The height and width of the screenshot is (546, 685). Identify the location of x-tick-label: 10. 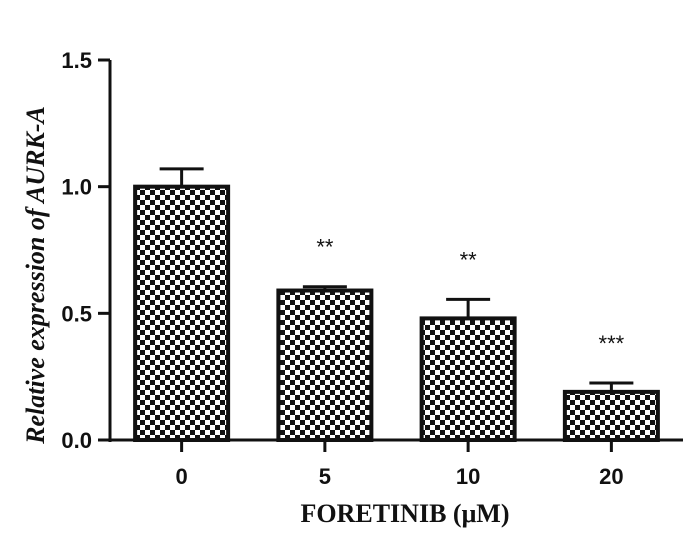
(468, 476).